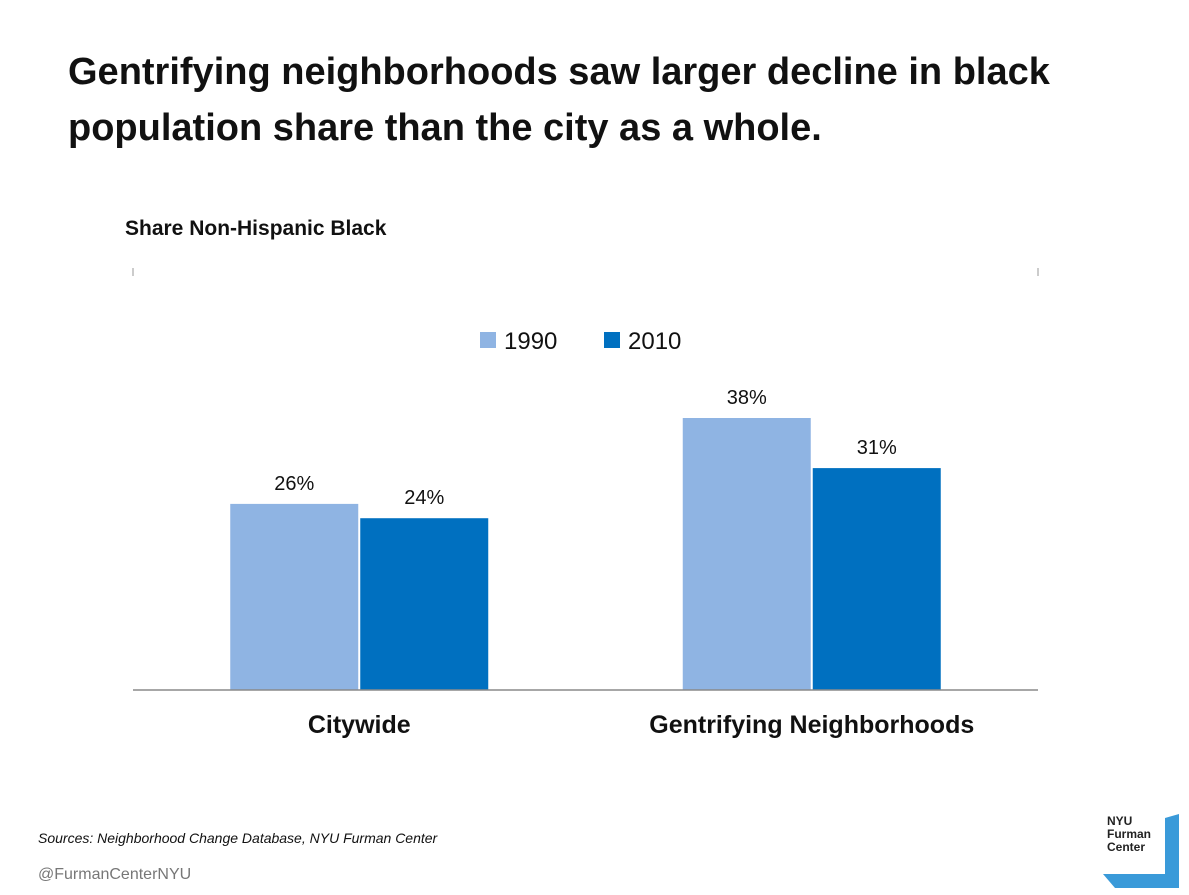 The image size is (1189, 895). I want to click on furman-center-logo, so click(1141, 851).